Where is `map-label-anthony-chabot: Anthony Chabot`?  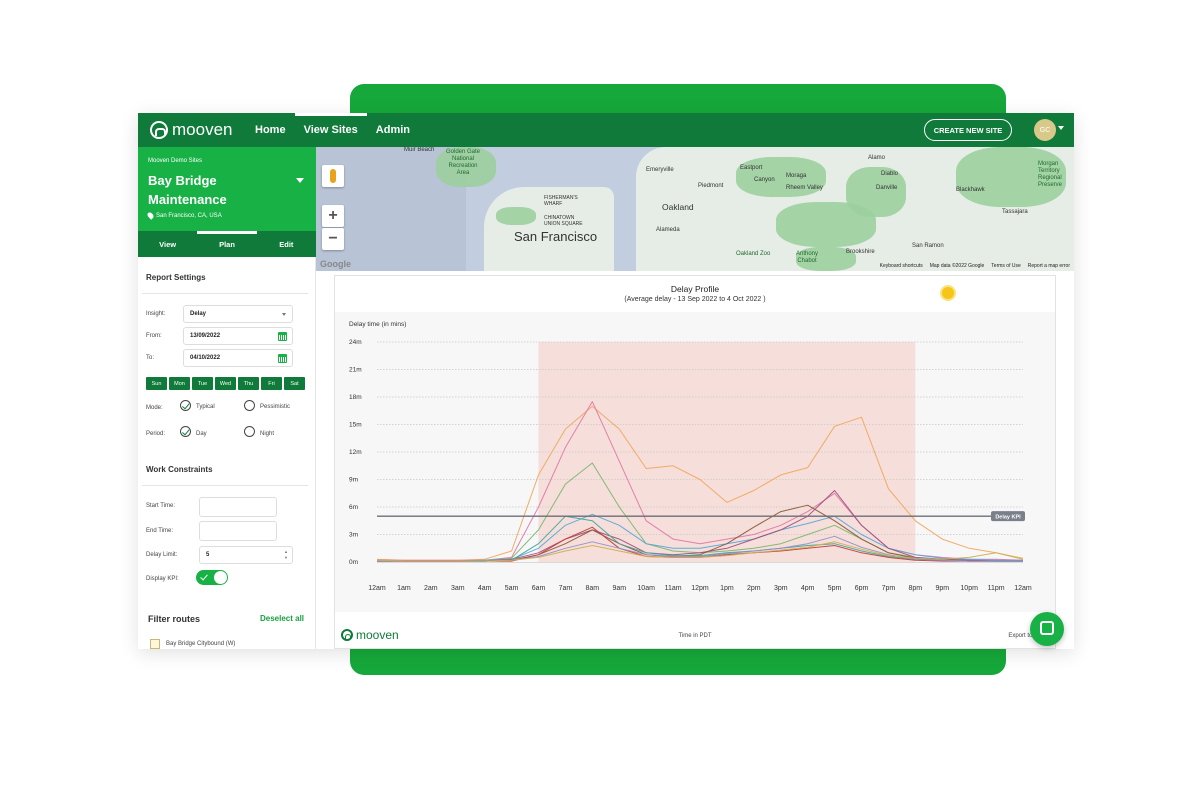
map-label-anthony-chabot: Anthony Chabot is located at coordinates (807, 257).